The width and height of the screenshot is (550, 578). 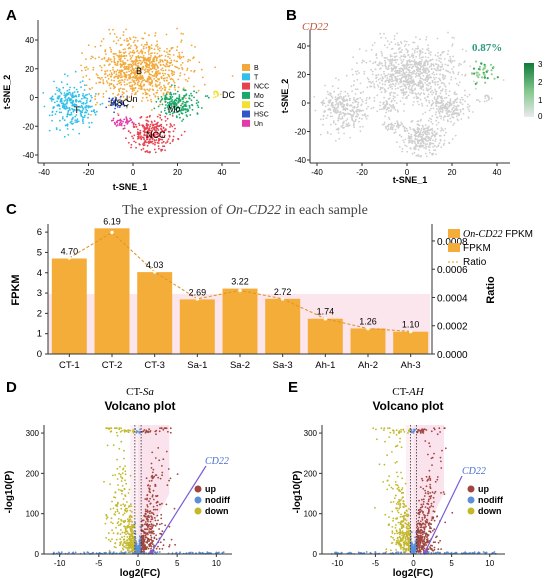 What do you see at coordinates (283, 326) in the screenshot?
I see `bar` at bounding box center [283, 326].